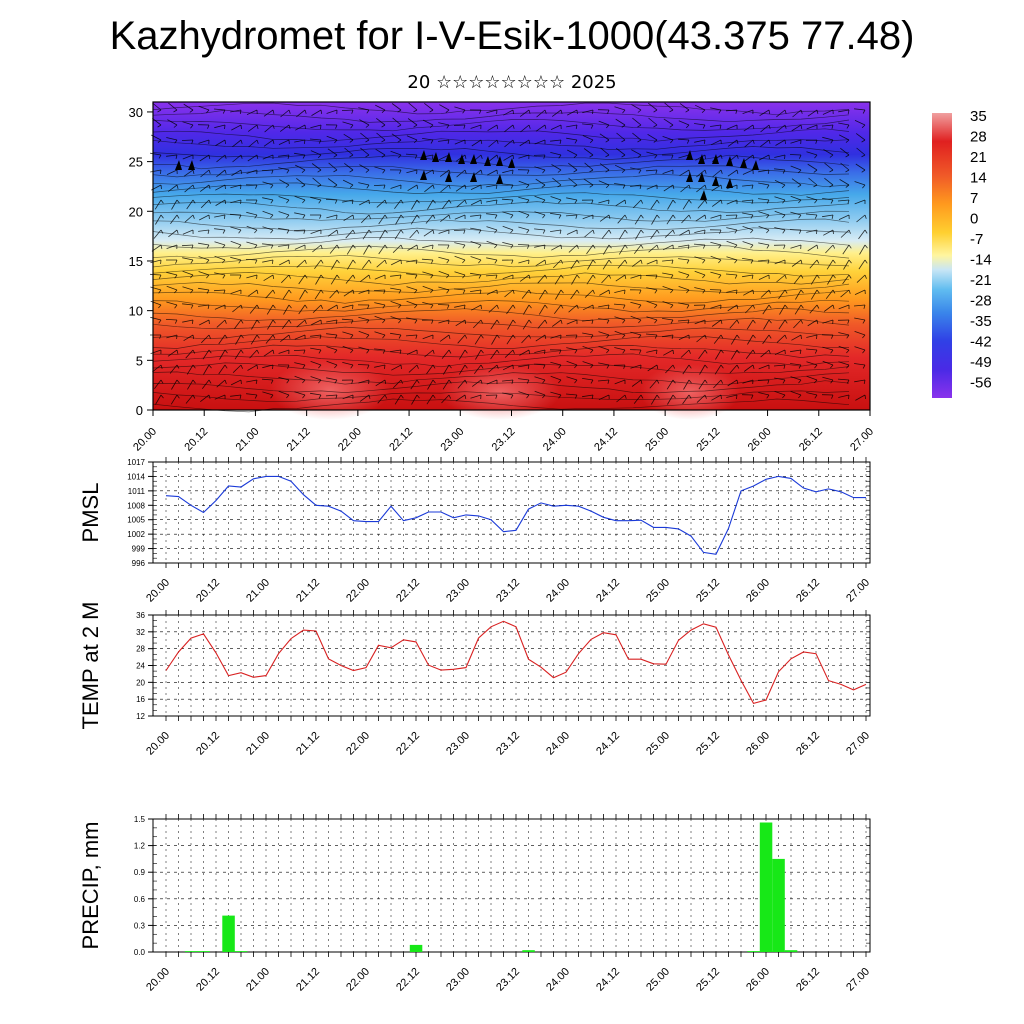  Describe the element at coordinates (140, 682) in the screenshot. I see `y-tick-label: 20` at that location.